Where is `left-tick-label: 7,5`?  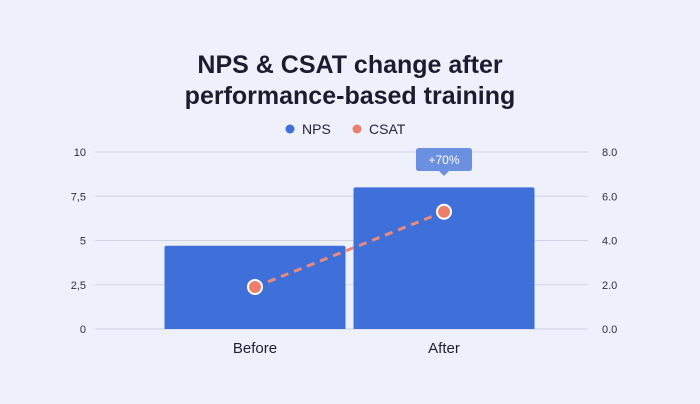
left-tick-label: 7,5 is located at coordinates (78, 197).